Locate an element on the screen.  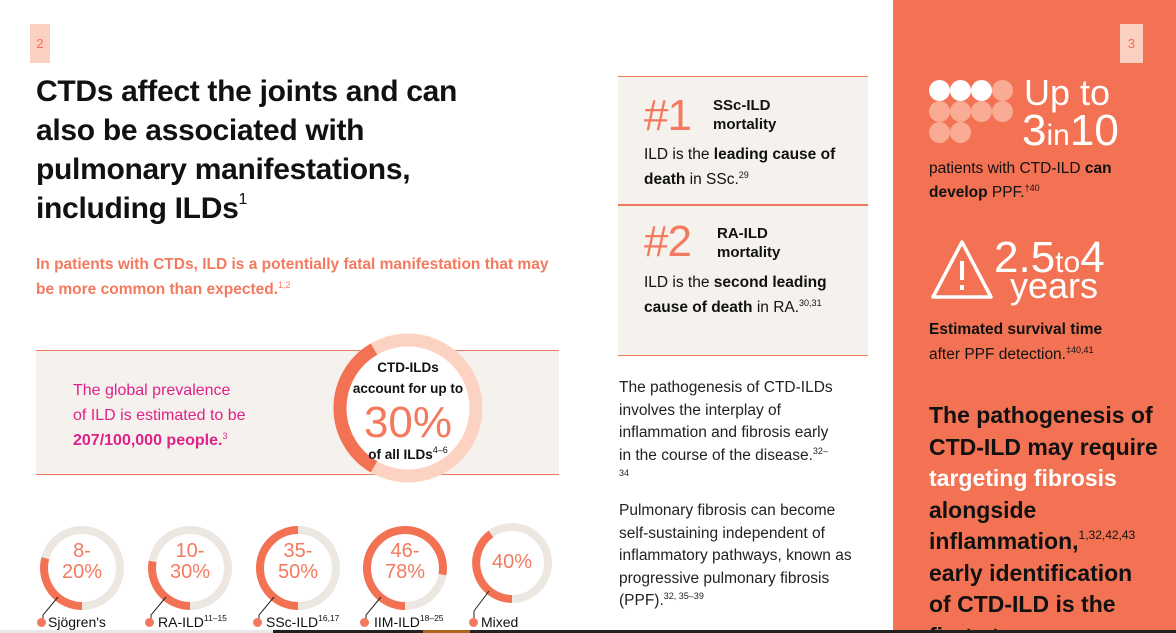
body-bold: leading cause of death is located at coordinates (740, 167).